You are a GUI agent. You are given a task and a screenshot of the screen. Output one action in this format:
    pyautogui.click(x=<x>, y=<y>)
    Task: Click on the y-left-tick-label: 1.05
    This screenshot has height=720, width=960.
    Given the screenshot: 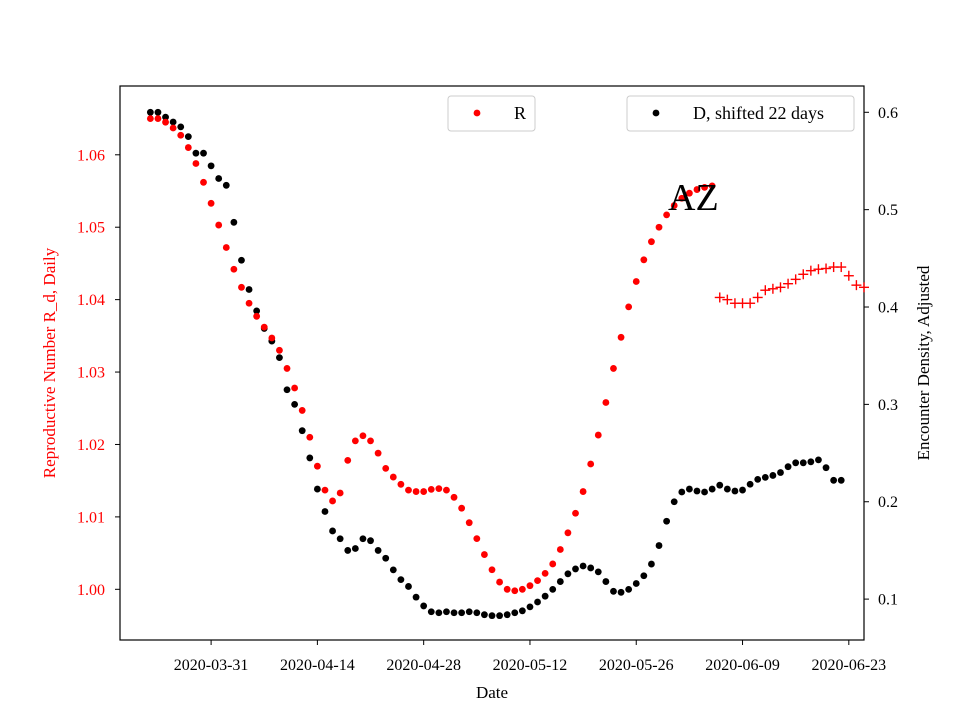 What is the action you would take?
    pyautogui.click(x=91, y=228)
    